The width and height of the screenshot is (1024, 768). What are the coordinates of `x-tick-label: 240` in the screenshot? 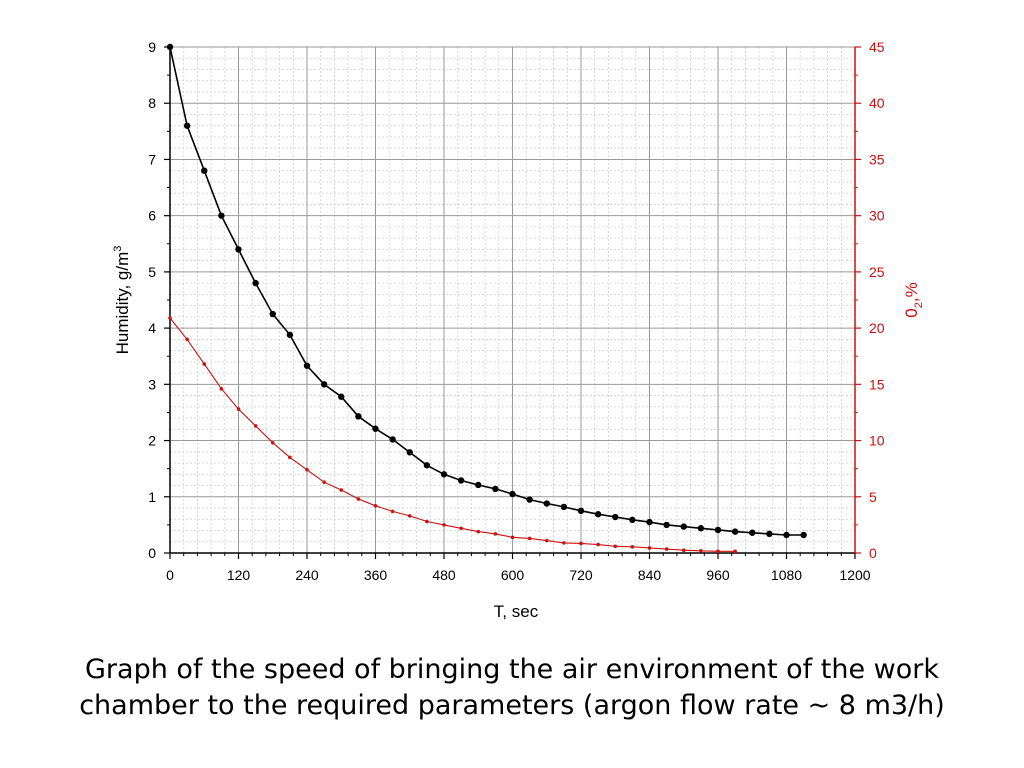 It's located at (307, 575).